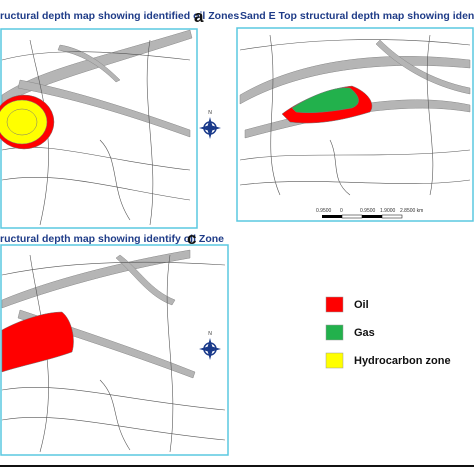 This screenshot has height=474, width=474. Describe the element at coordinates (199, 16) in the screenshot. I see `panel-label: a` at that location.